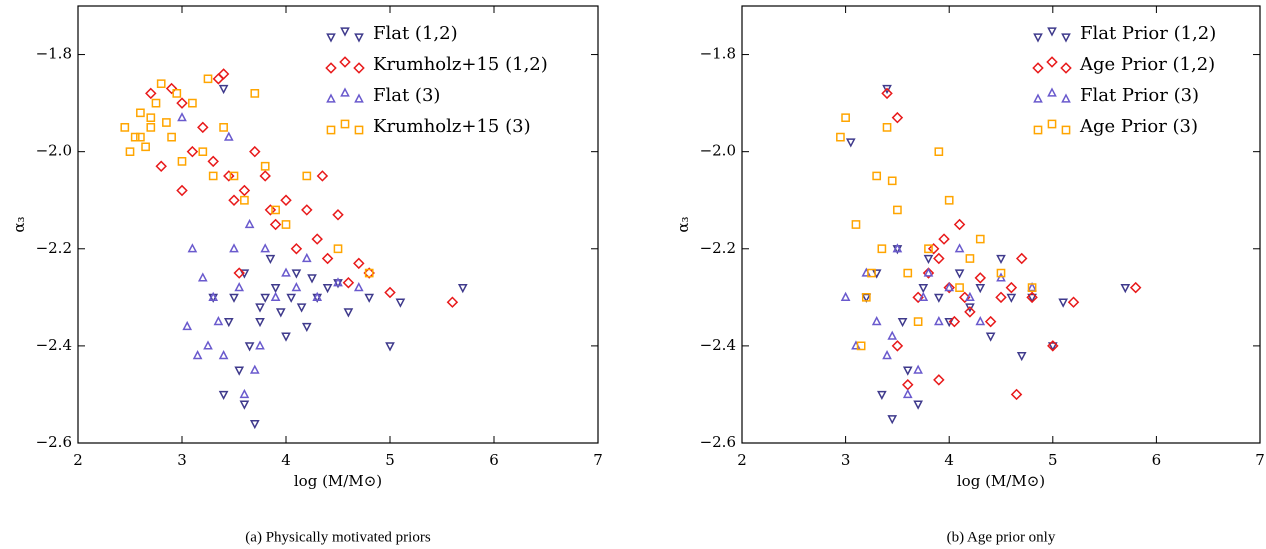  I want to click on x-tick-label: 3, so click(182, 460).